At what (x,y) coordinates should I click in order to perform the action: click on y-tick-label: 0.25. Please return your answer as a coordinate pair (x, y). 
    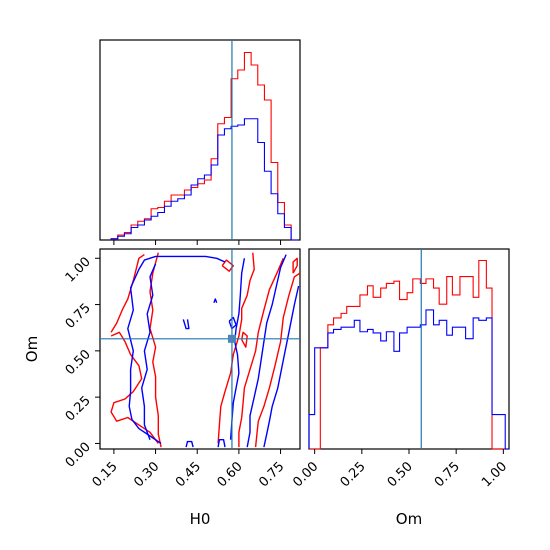
    Looking at the image, I should click on (78, 408).